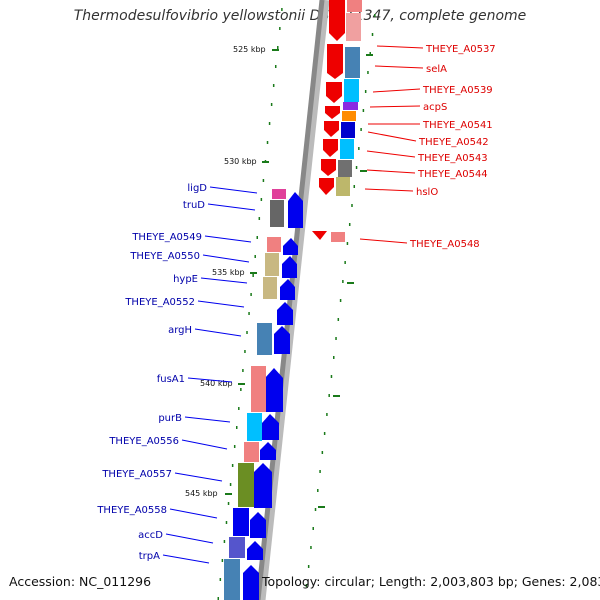 The width and height of the screenshot is (600, 600). What do you see at coordinates (457, 125) in the screenshot?
I see `gene-label: THEYE_A0541` at bounding box center [457, 125].